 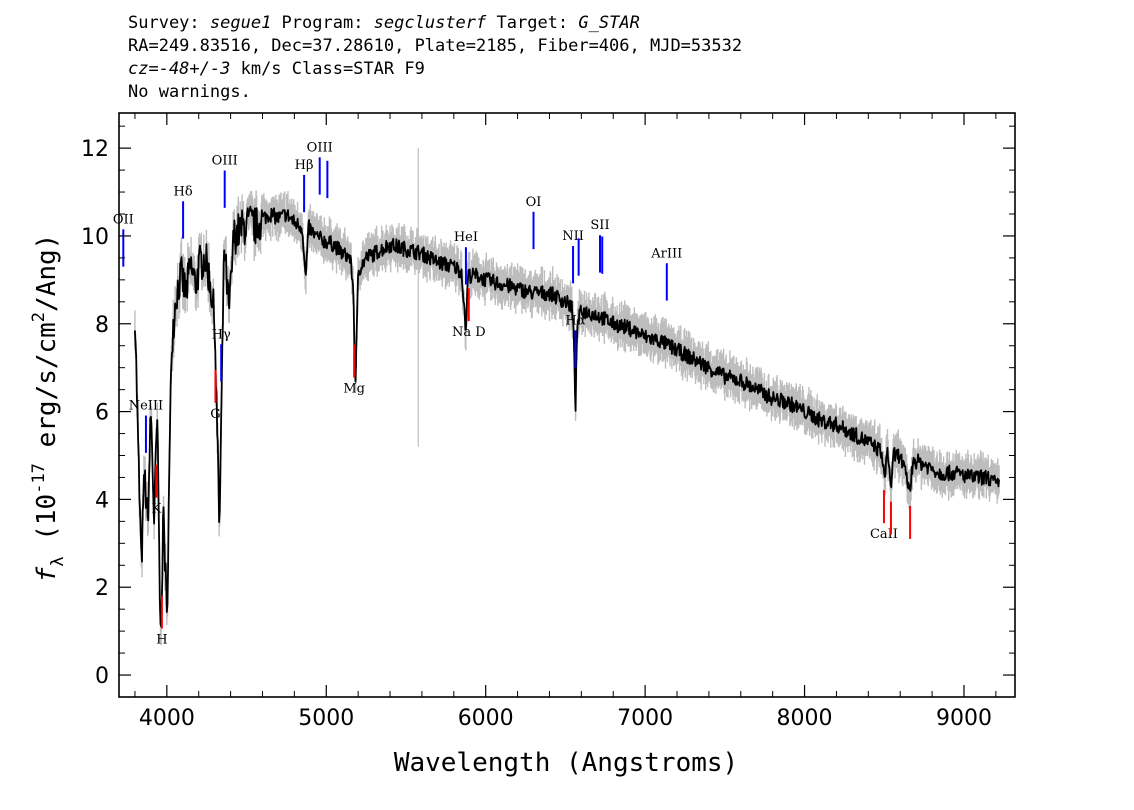 What do you see at coordinates (167, 718) in the screenshot?
I see `x-tick-label-0: 4000` at bounding box center [167, 718].